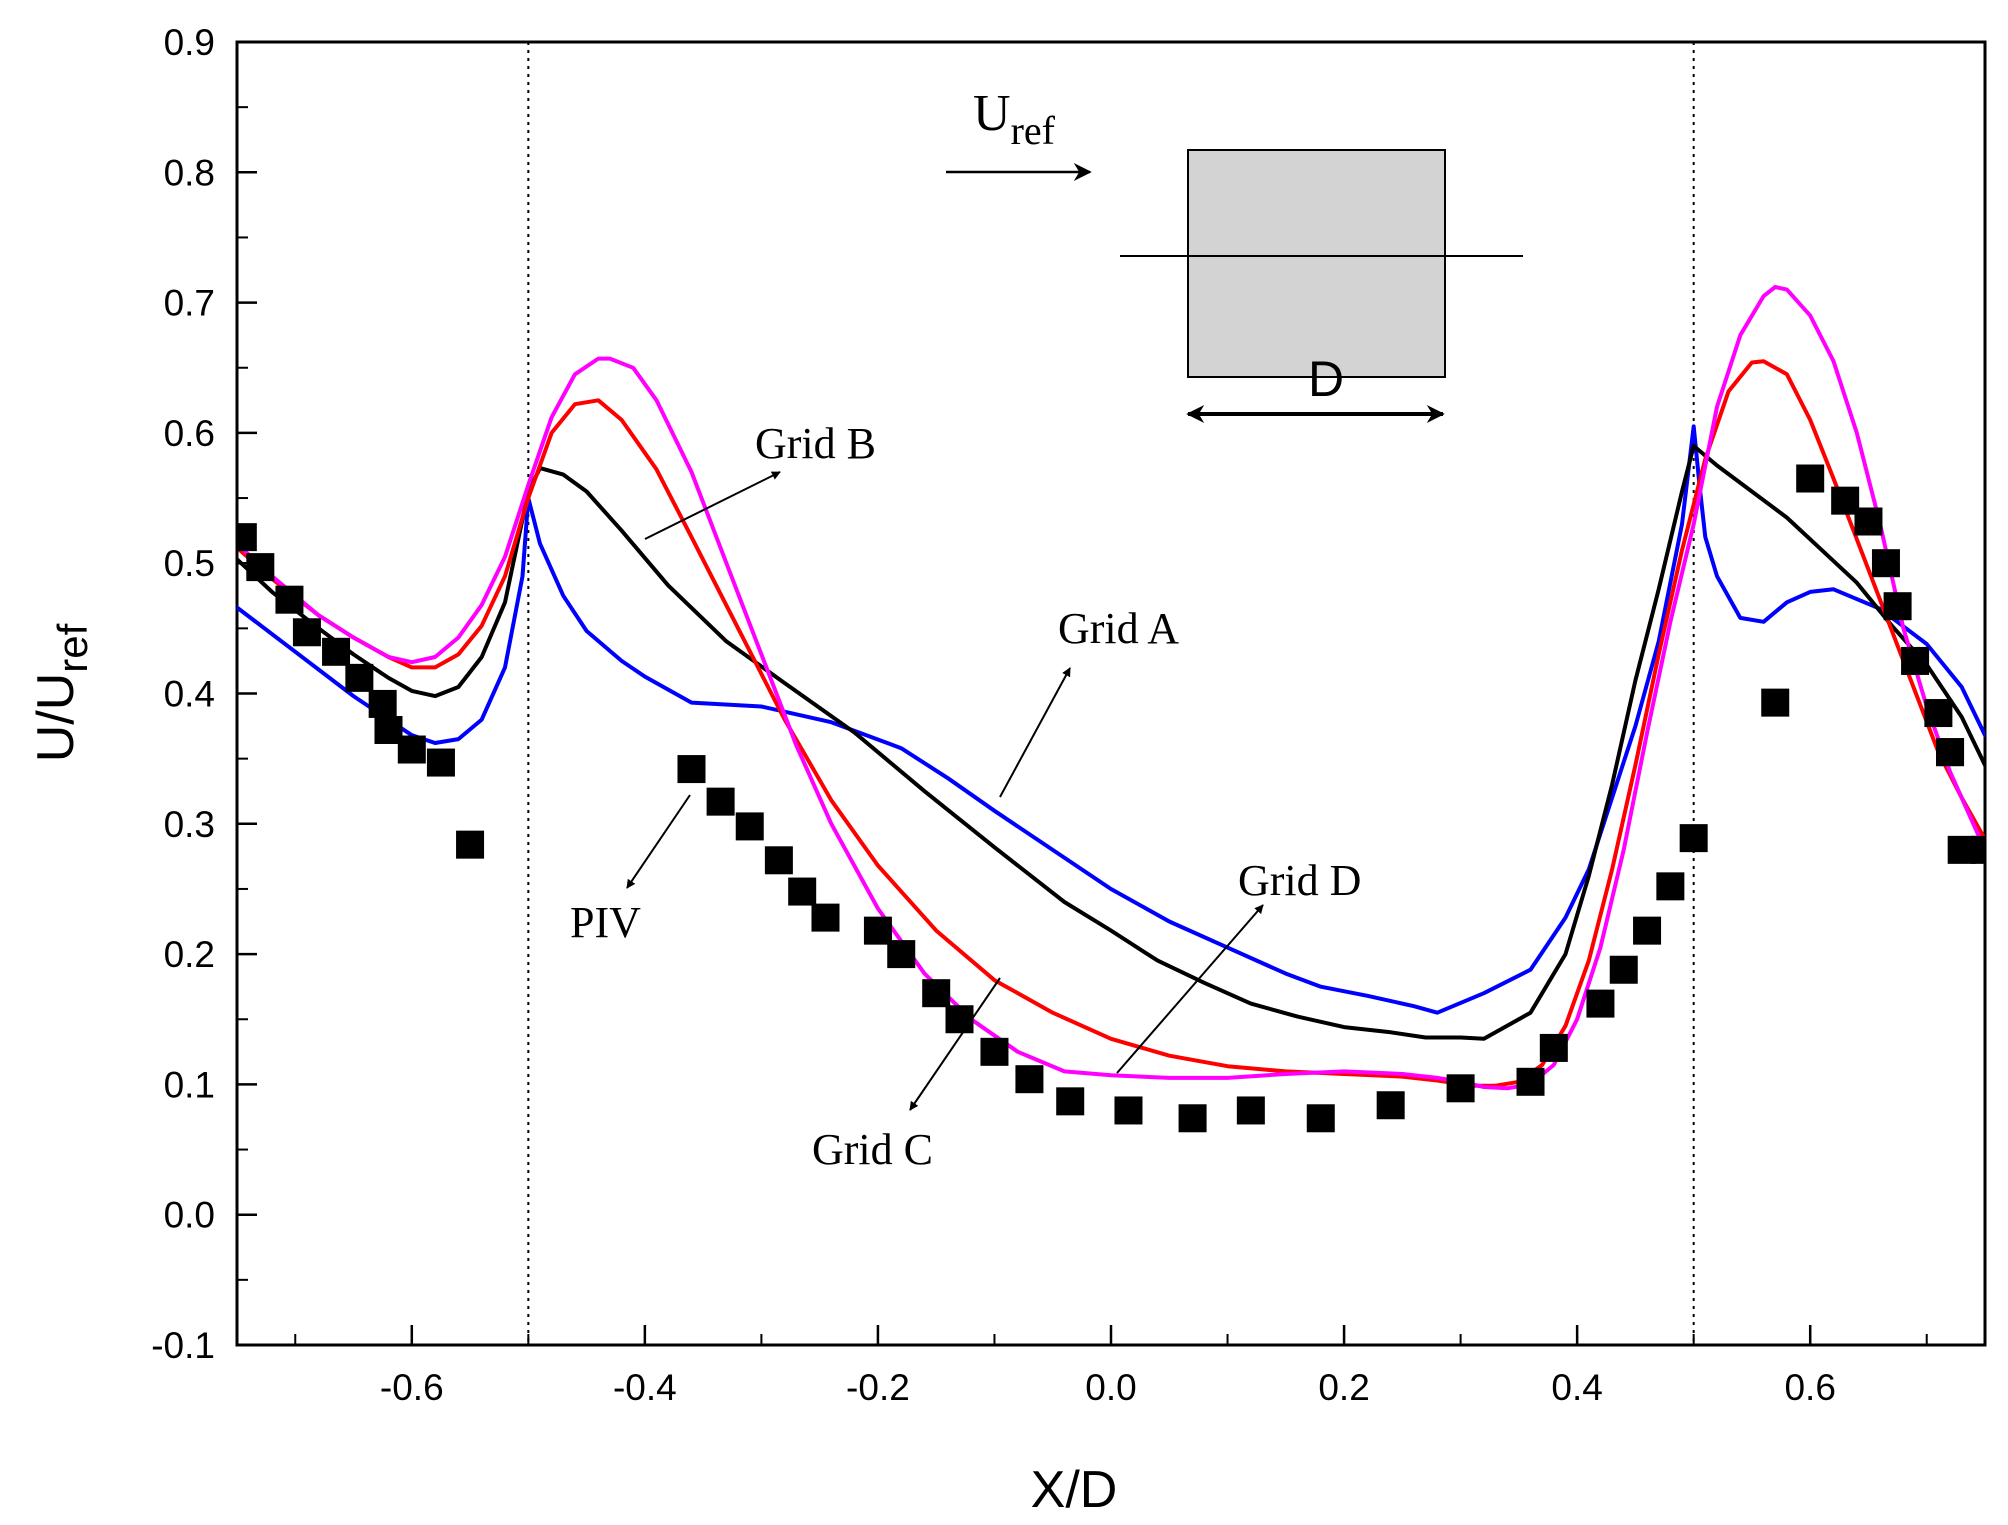 The image size is (2008, 1525). I want to click on annotation-label-grid-c: Grid C, so click(872, 1149).